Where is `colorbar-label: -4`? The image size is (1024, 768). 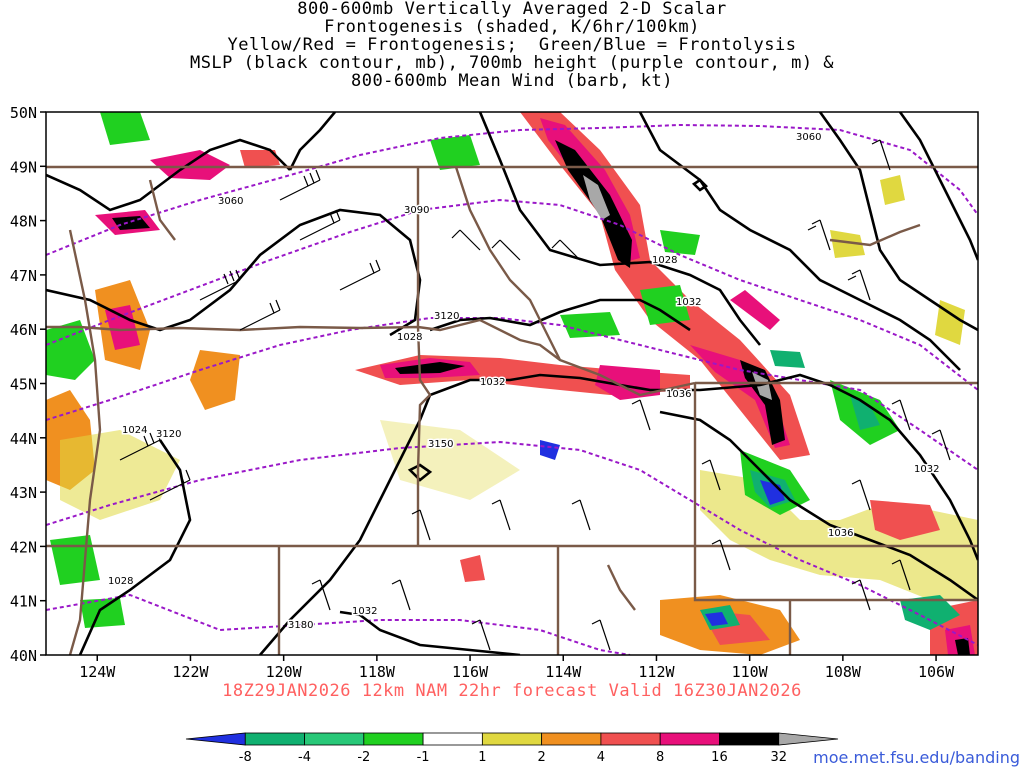 colorbar-label: -4 is located at coordinates (304, 757).